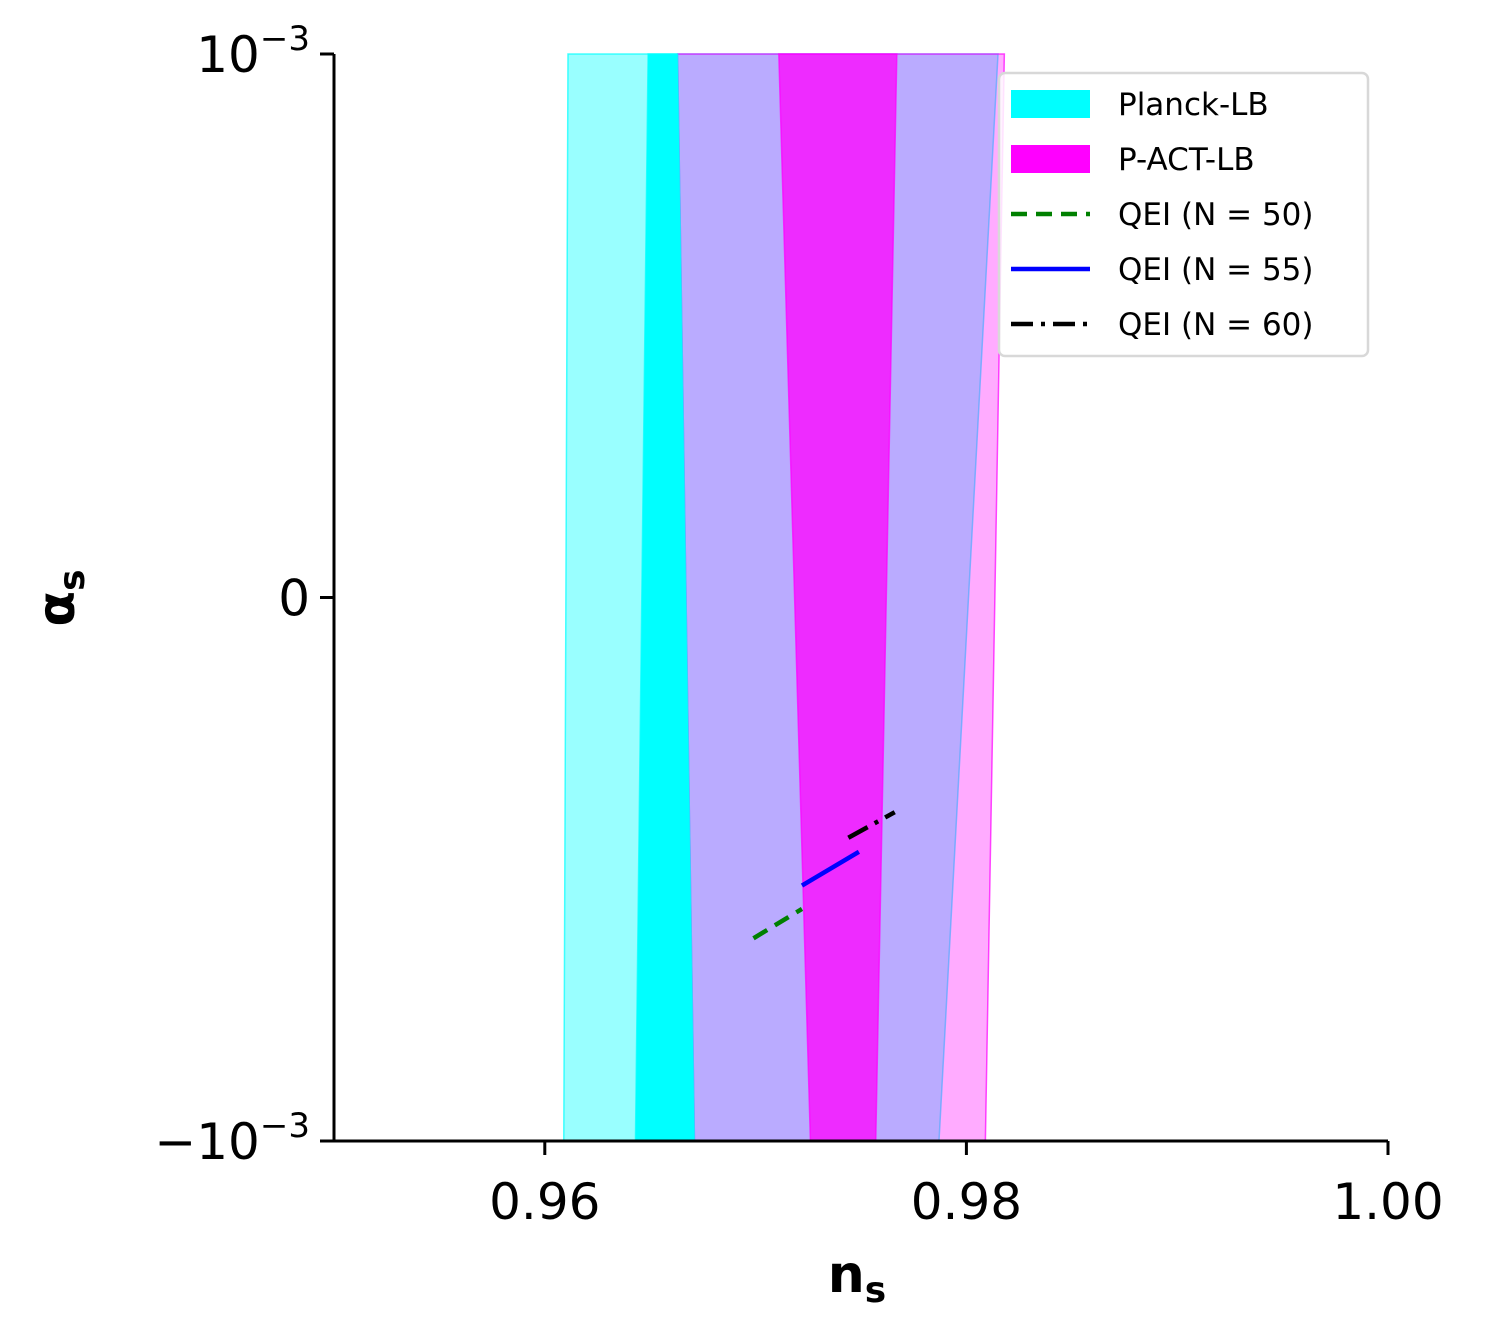 This screenshot has width=1486, height=1338. What do you see at coordinates (253, 51) in the screenshot?
I see `y-tick-label: 10−3` at bounding box center [253, 51].